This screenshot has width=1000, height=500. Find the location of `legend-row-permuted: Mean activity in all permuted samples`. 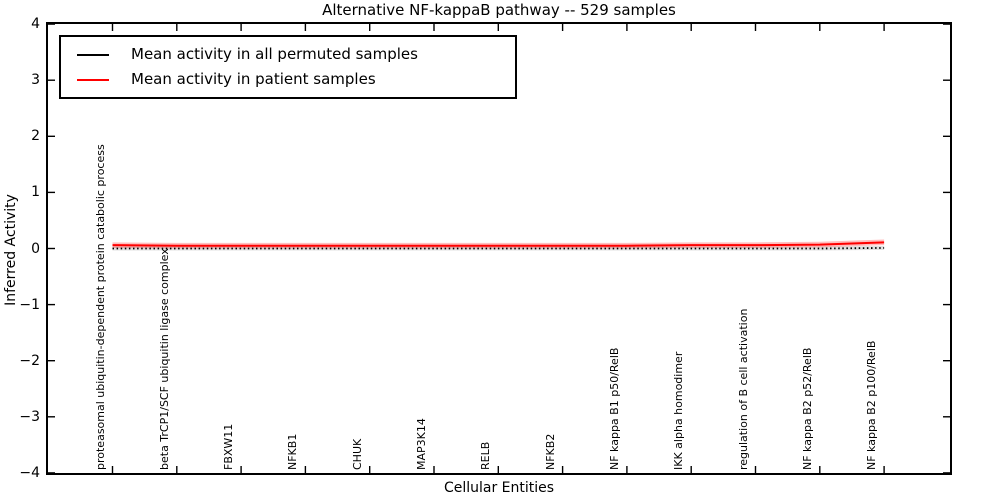

legend-row-permuted: Mean activity in all permuted samples is located at coordinates (288, 54).